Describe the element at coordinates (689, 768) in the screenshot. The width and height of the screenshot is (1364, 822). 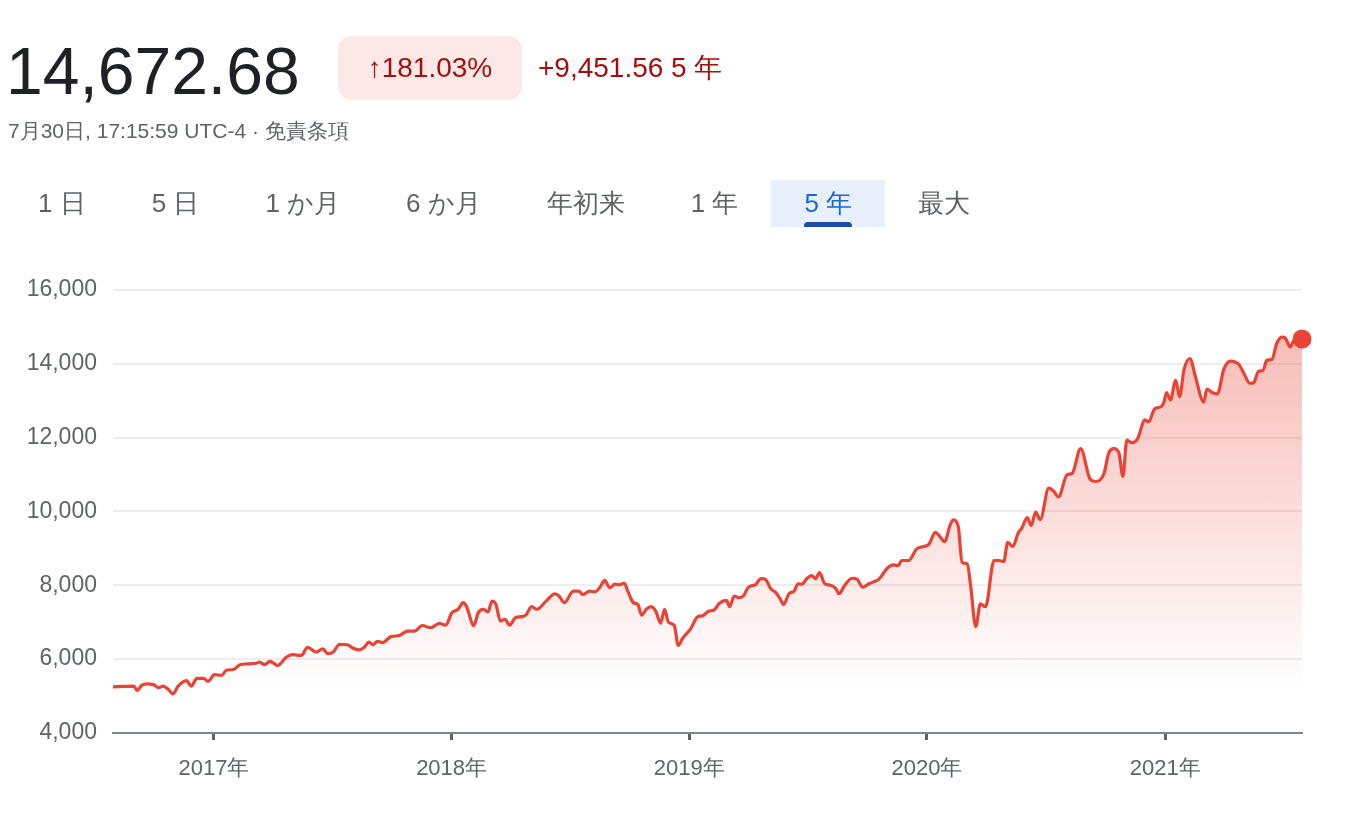
I see `x-tick-label: 2019年` at that location.